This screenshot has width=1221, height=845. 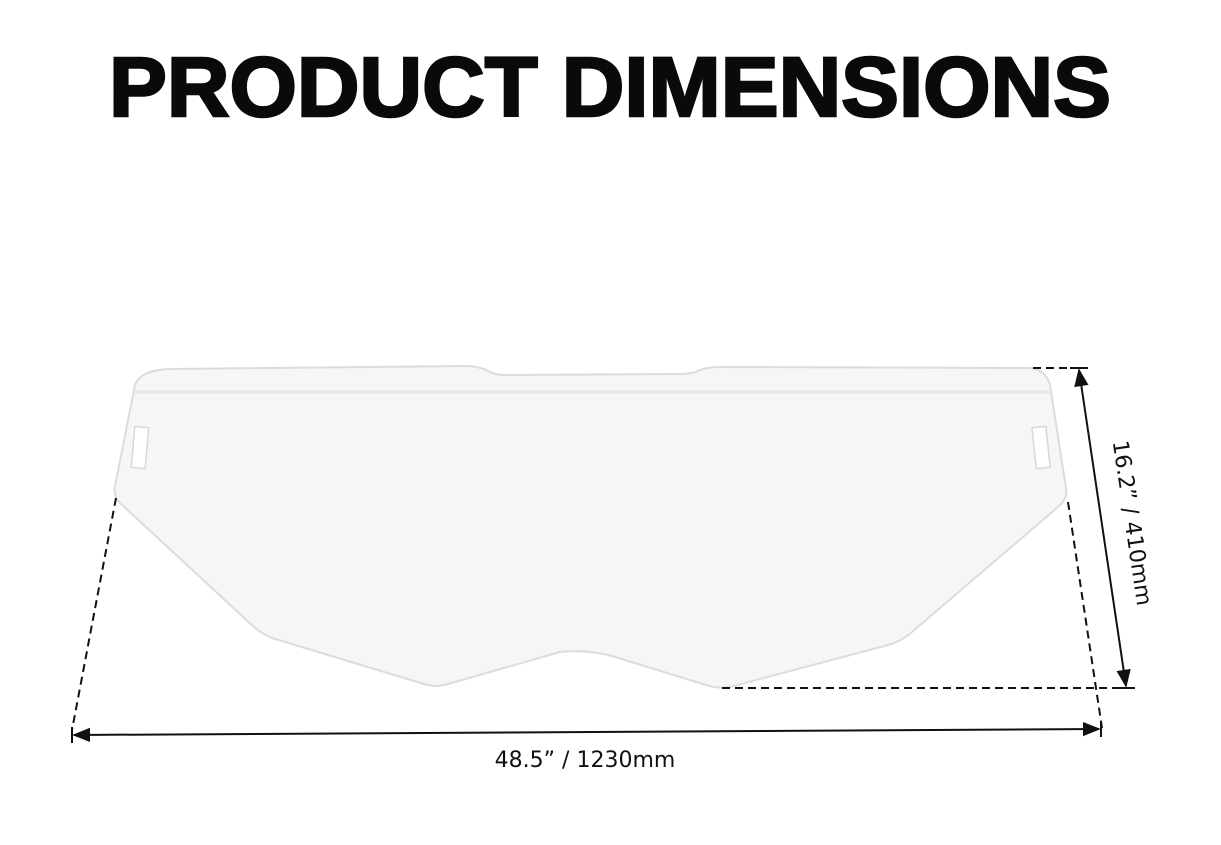 I want to click on height-arrow, so click(x=1102, y=528).